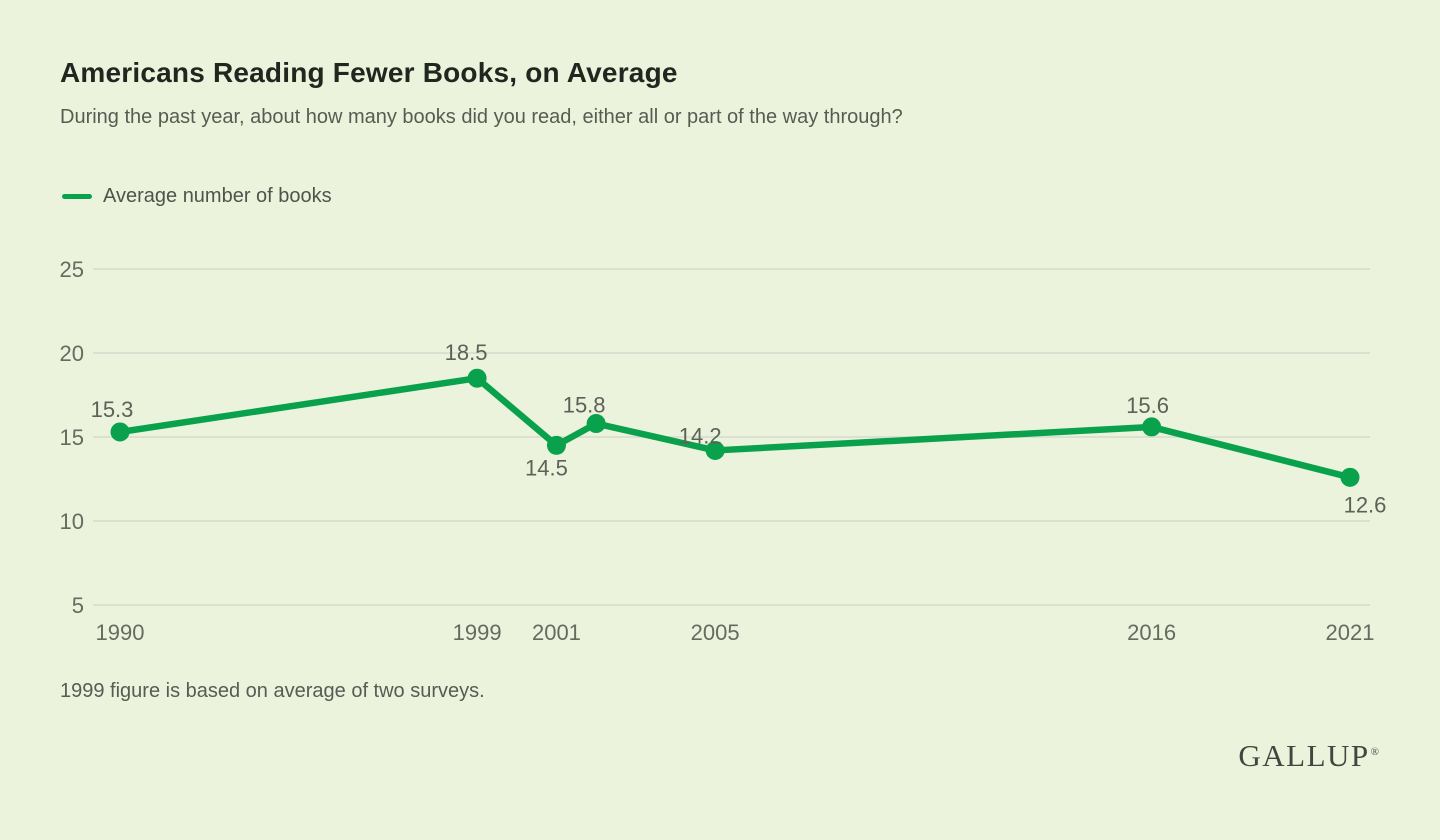 The width and height of the screenshot is (1440, 840). I want to click on y-axis-tick-label: 20, so click(72, 353).